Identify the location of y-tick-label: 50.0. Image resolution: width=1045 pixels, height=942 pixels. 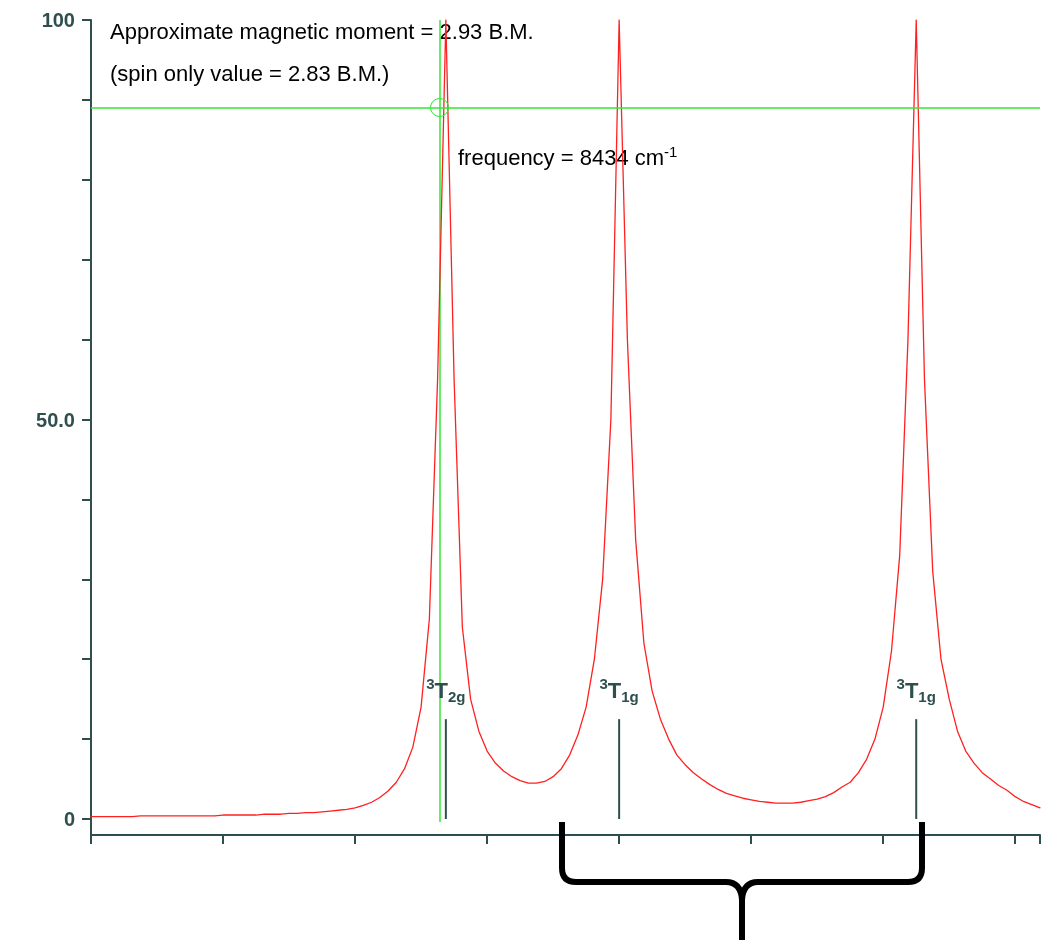
(55, 419).